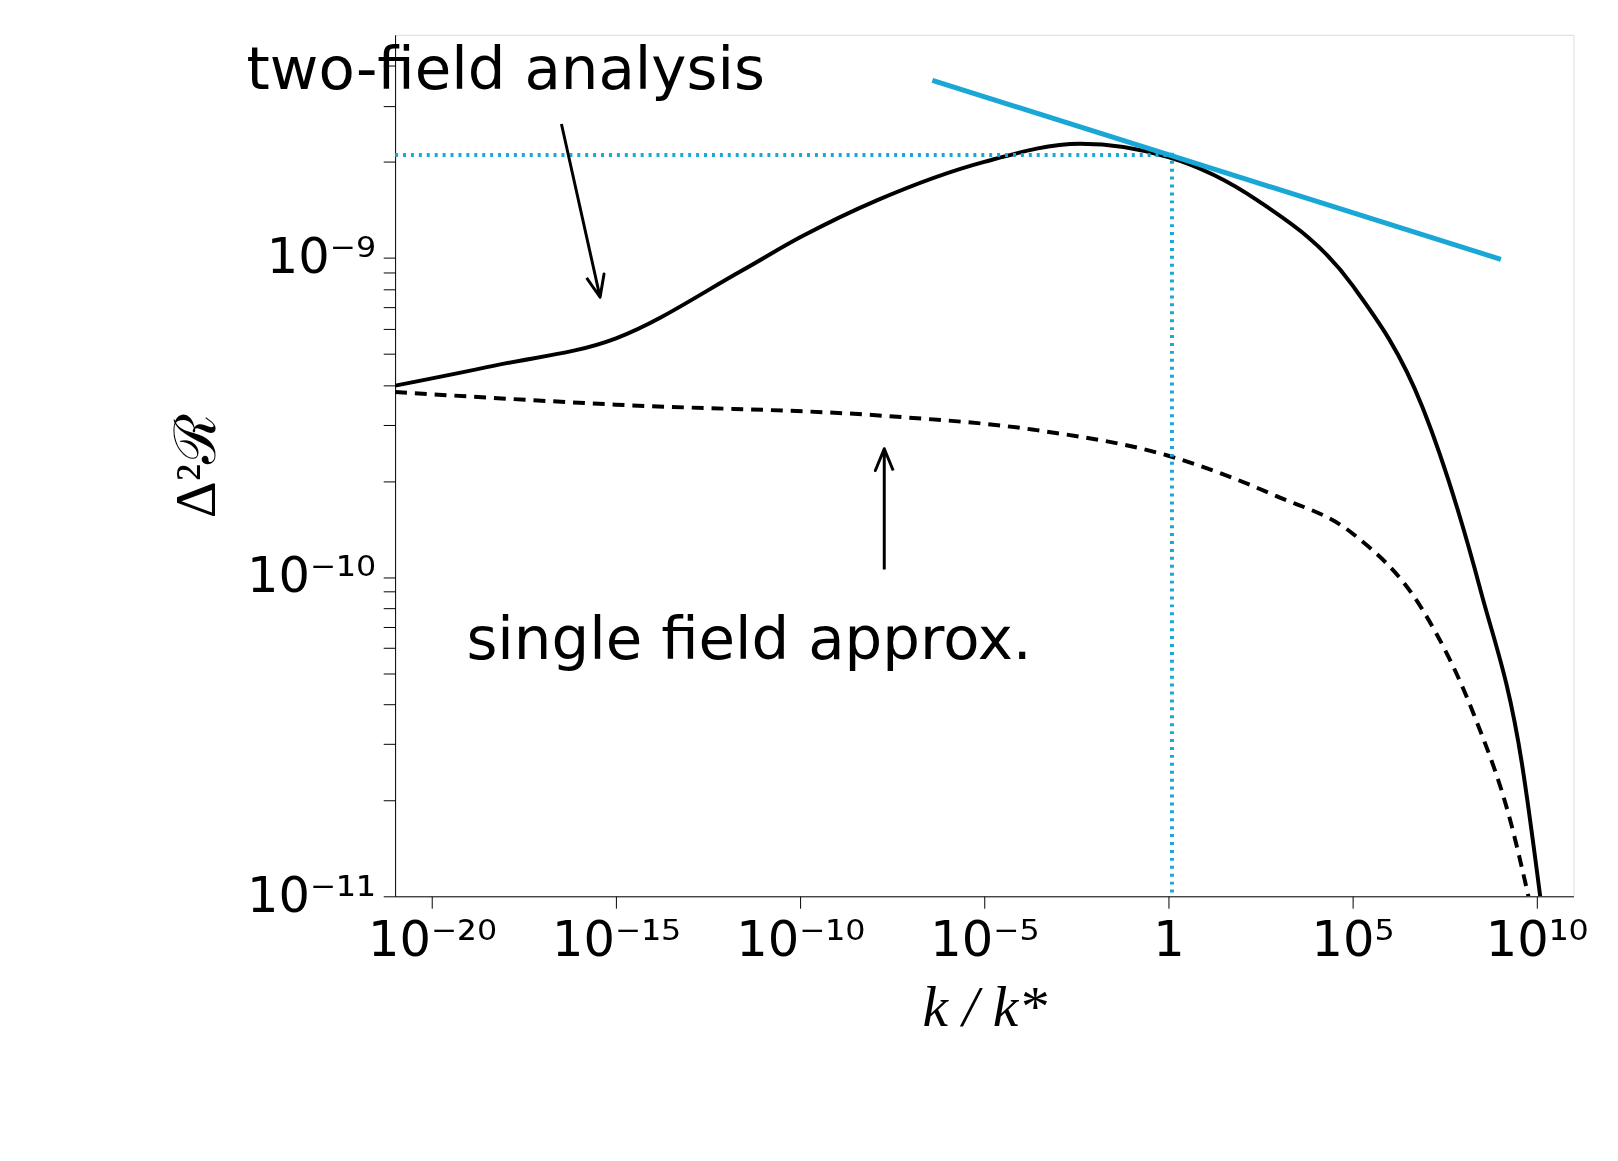 The height and width of the screenshot is (1161, 1618). I want to click on x-tick-label: 10⁻⁵, so click(985, 939).